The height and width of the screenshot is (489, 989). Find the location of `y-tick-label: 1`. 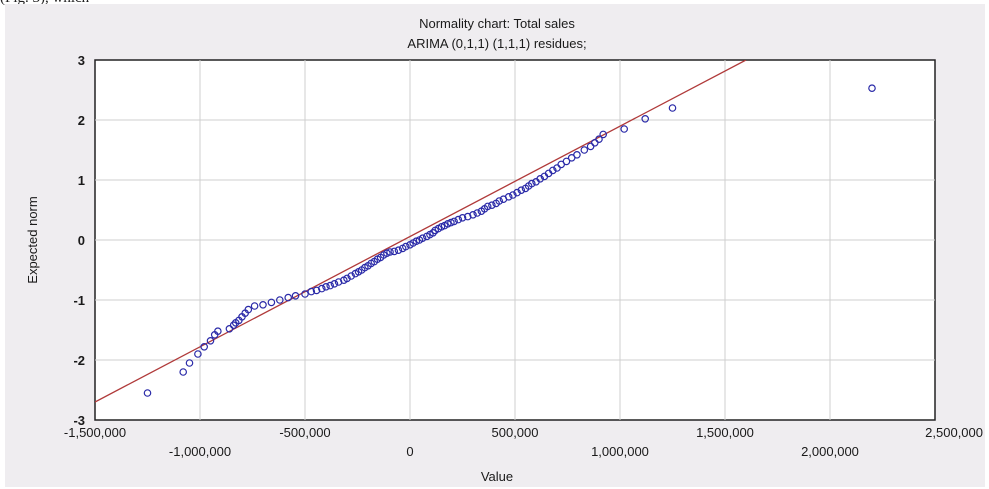

y-tick-label: 1 is located at coordinates (81, 180).